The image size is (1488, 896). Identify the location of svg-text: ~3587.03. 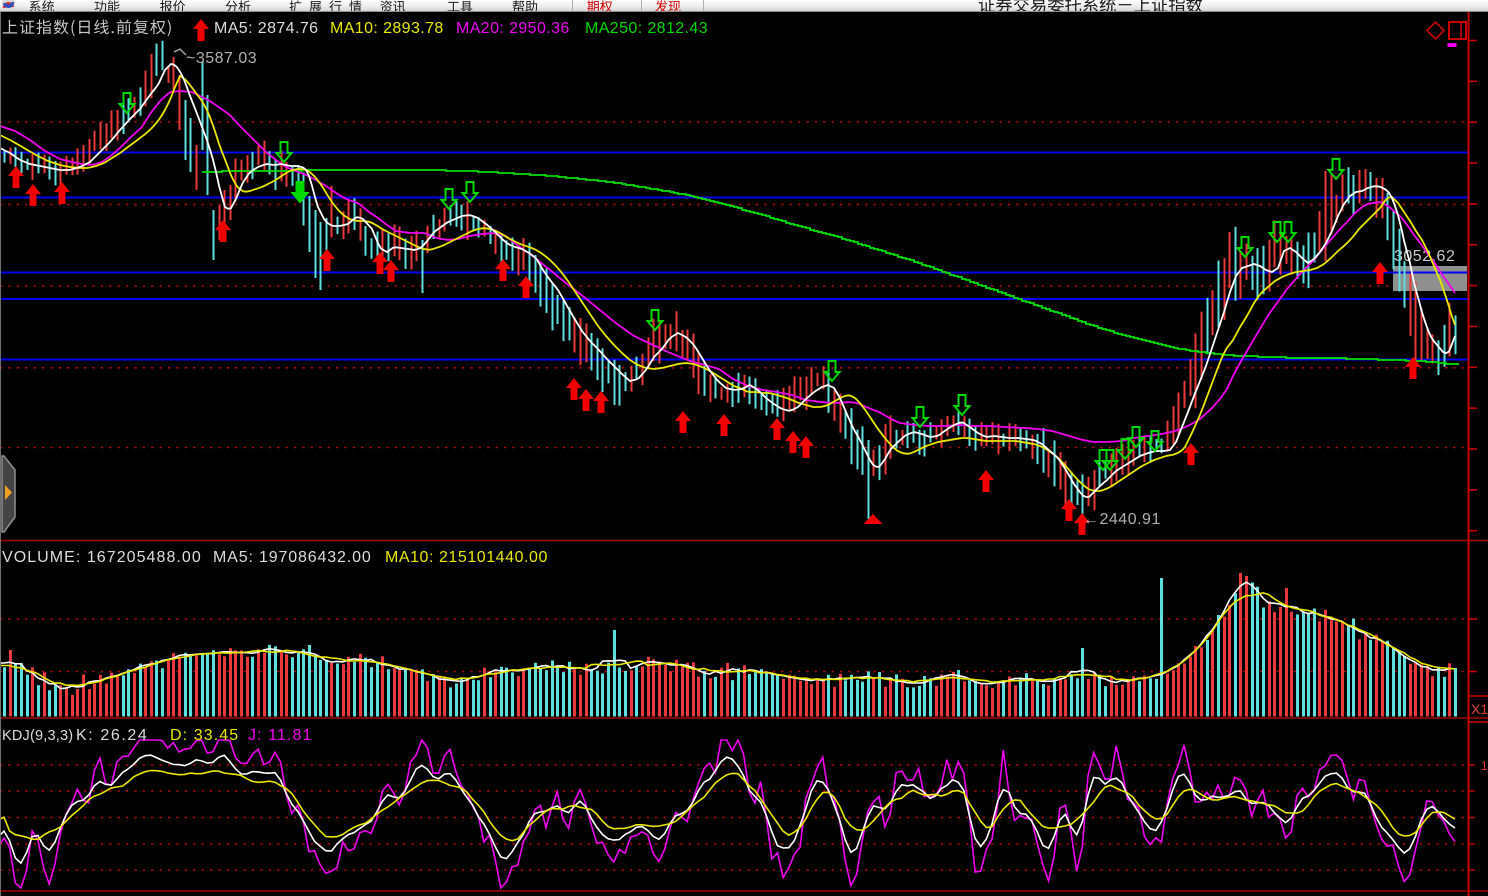
(221, 58).